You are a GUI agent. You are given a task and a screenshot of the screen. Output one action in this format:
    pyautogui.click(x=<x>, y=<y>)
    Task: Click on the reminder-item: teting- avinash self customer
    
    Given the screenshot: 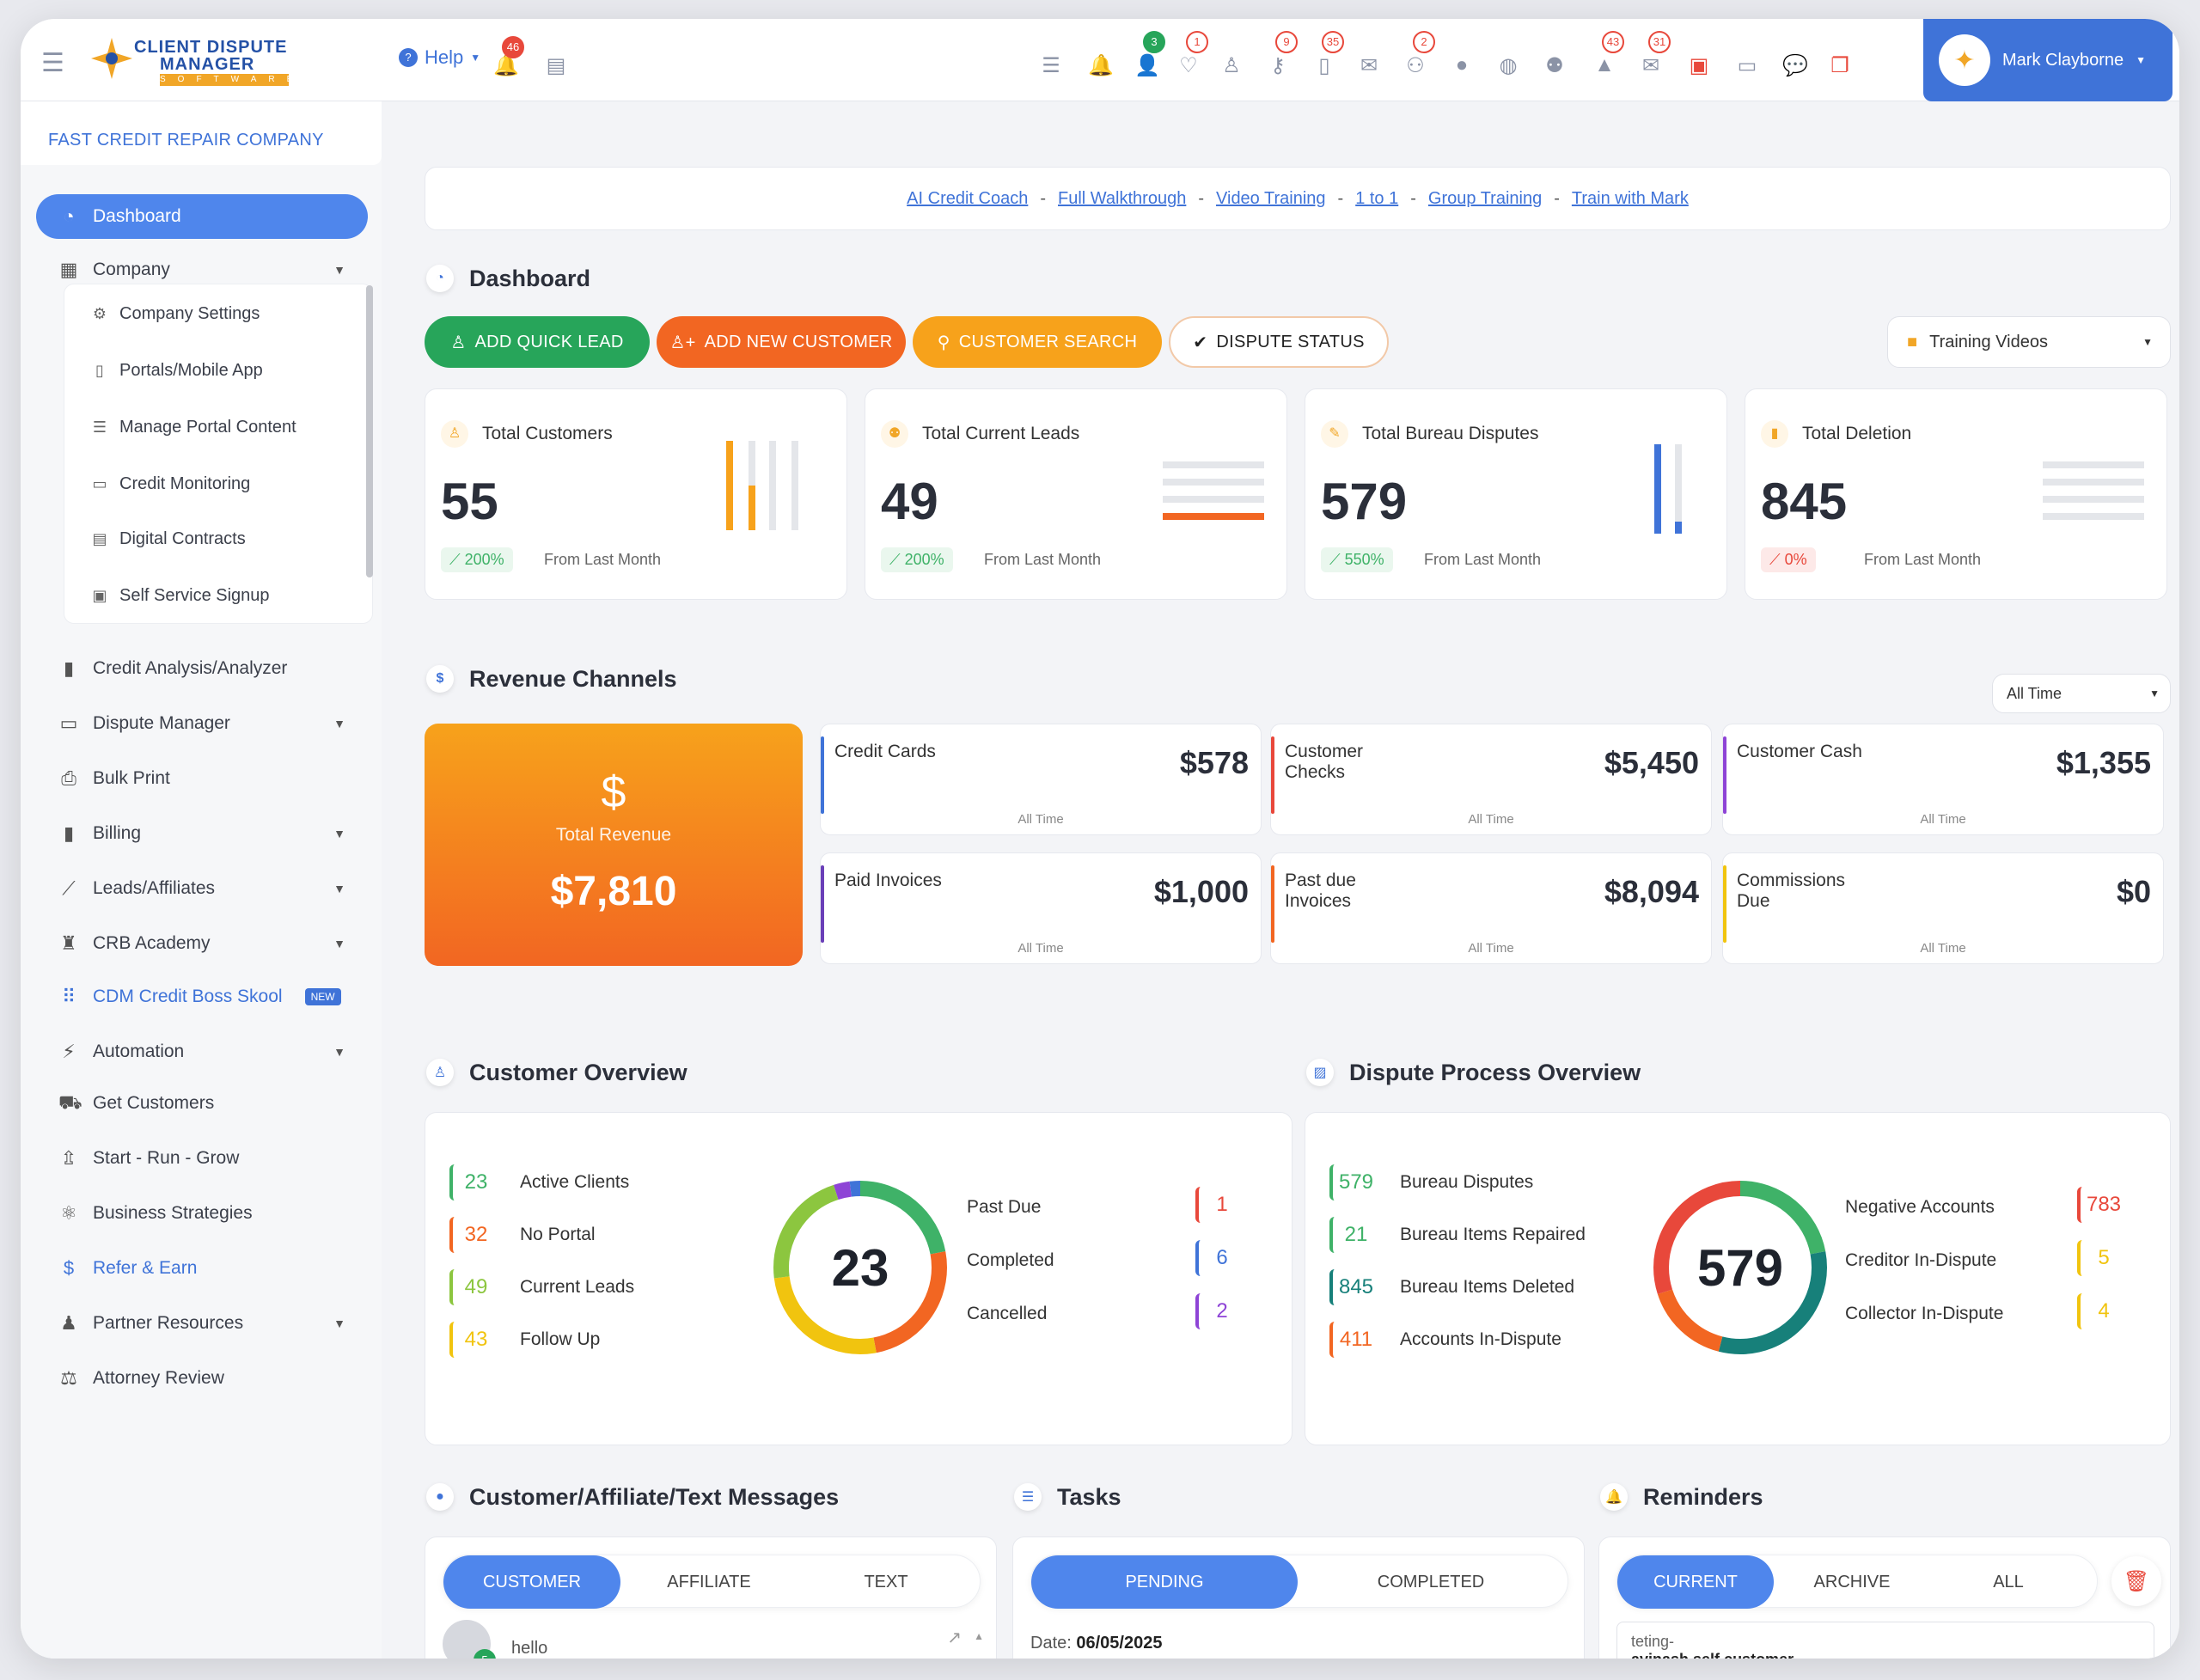 What is the action you would take?
    pyautogui.click(x=1885, y=1641)
    